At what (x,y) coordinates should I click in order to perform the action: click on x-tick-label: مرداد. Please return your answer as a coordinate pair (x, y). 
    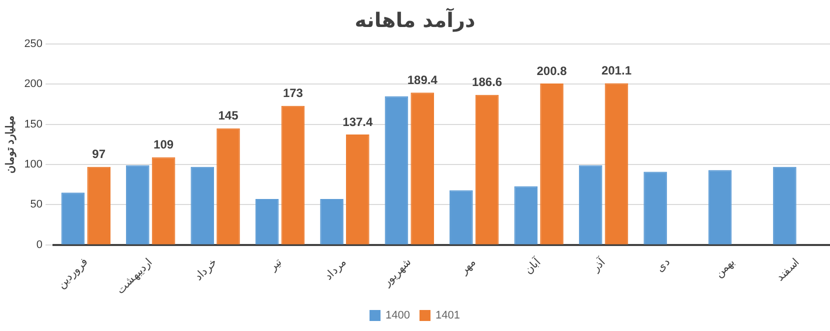
    Looking at the image, I should click on (335, 269).